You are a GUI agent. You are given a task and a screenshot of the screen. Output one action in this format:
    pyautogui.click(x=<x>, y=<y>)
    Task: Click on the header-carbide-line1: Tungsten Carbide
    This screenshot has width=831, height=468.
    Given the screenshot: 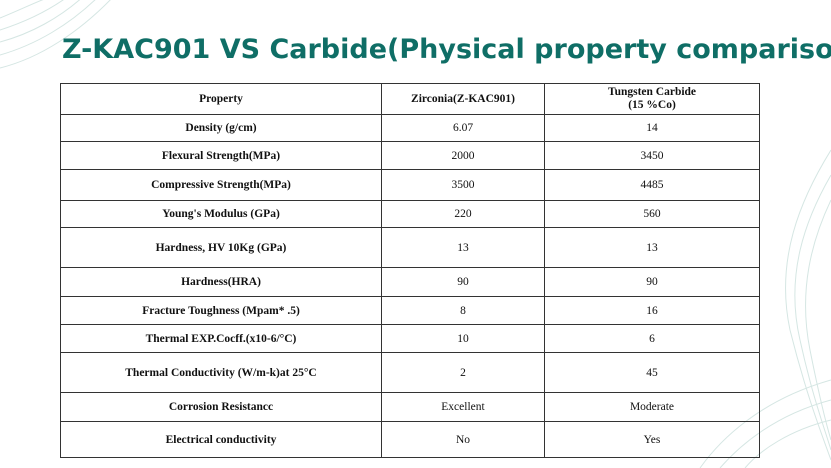 What is the action you would take?
    pyautogui.click(x=652, y=92)
    